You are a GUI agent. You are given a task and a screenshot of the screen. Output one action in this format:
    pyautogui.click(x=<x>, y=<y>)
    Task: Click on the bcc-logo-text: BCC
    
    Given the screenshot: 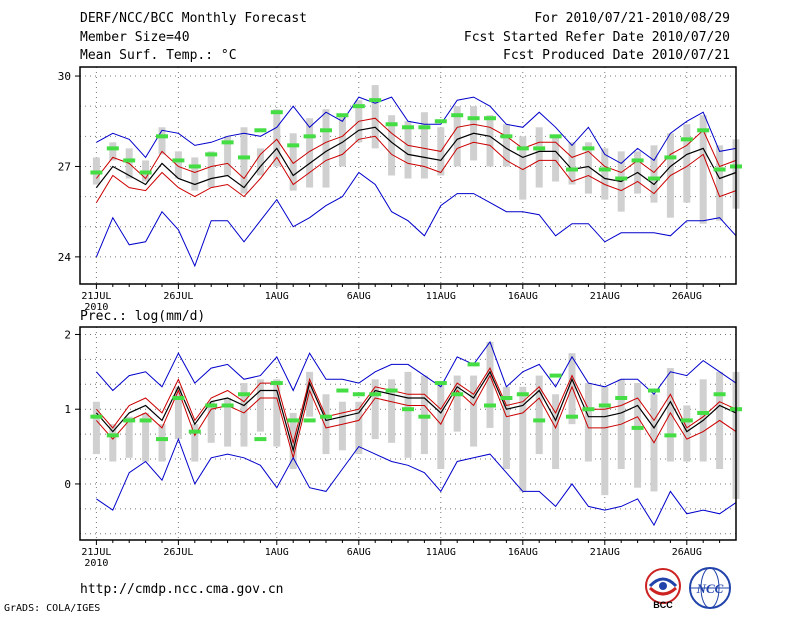 What is the action you would take?
    pyautogui.click(x=663, y=605)
    